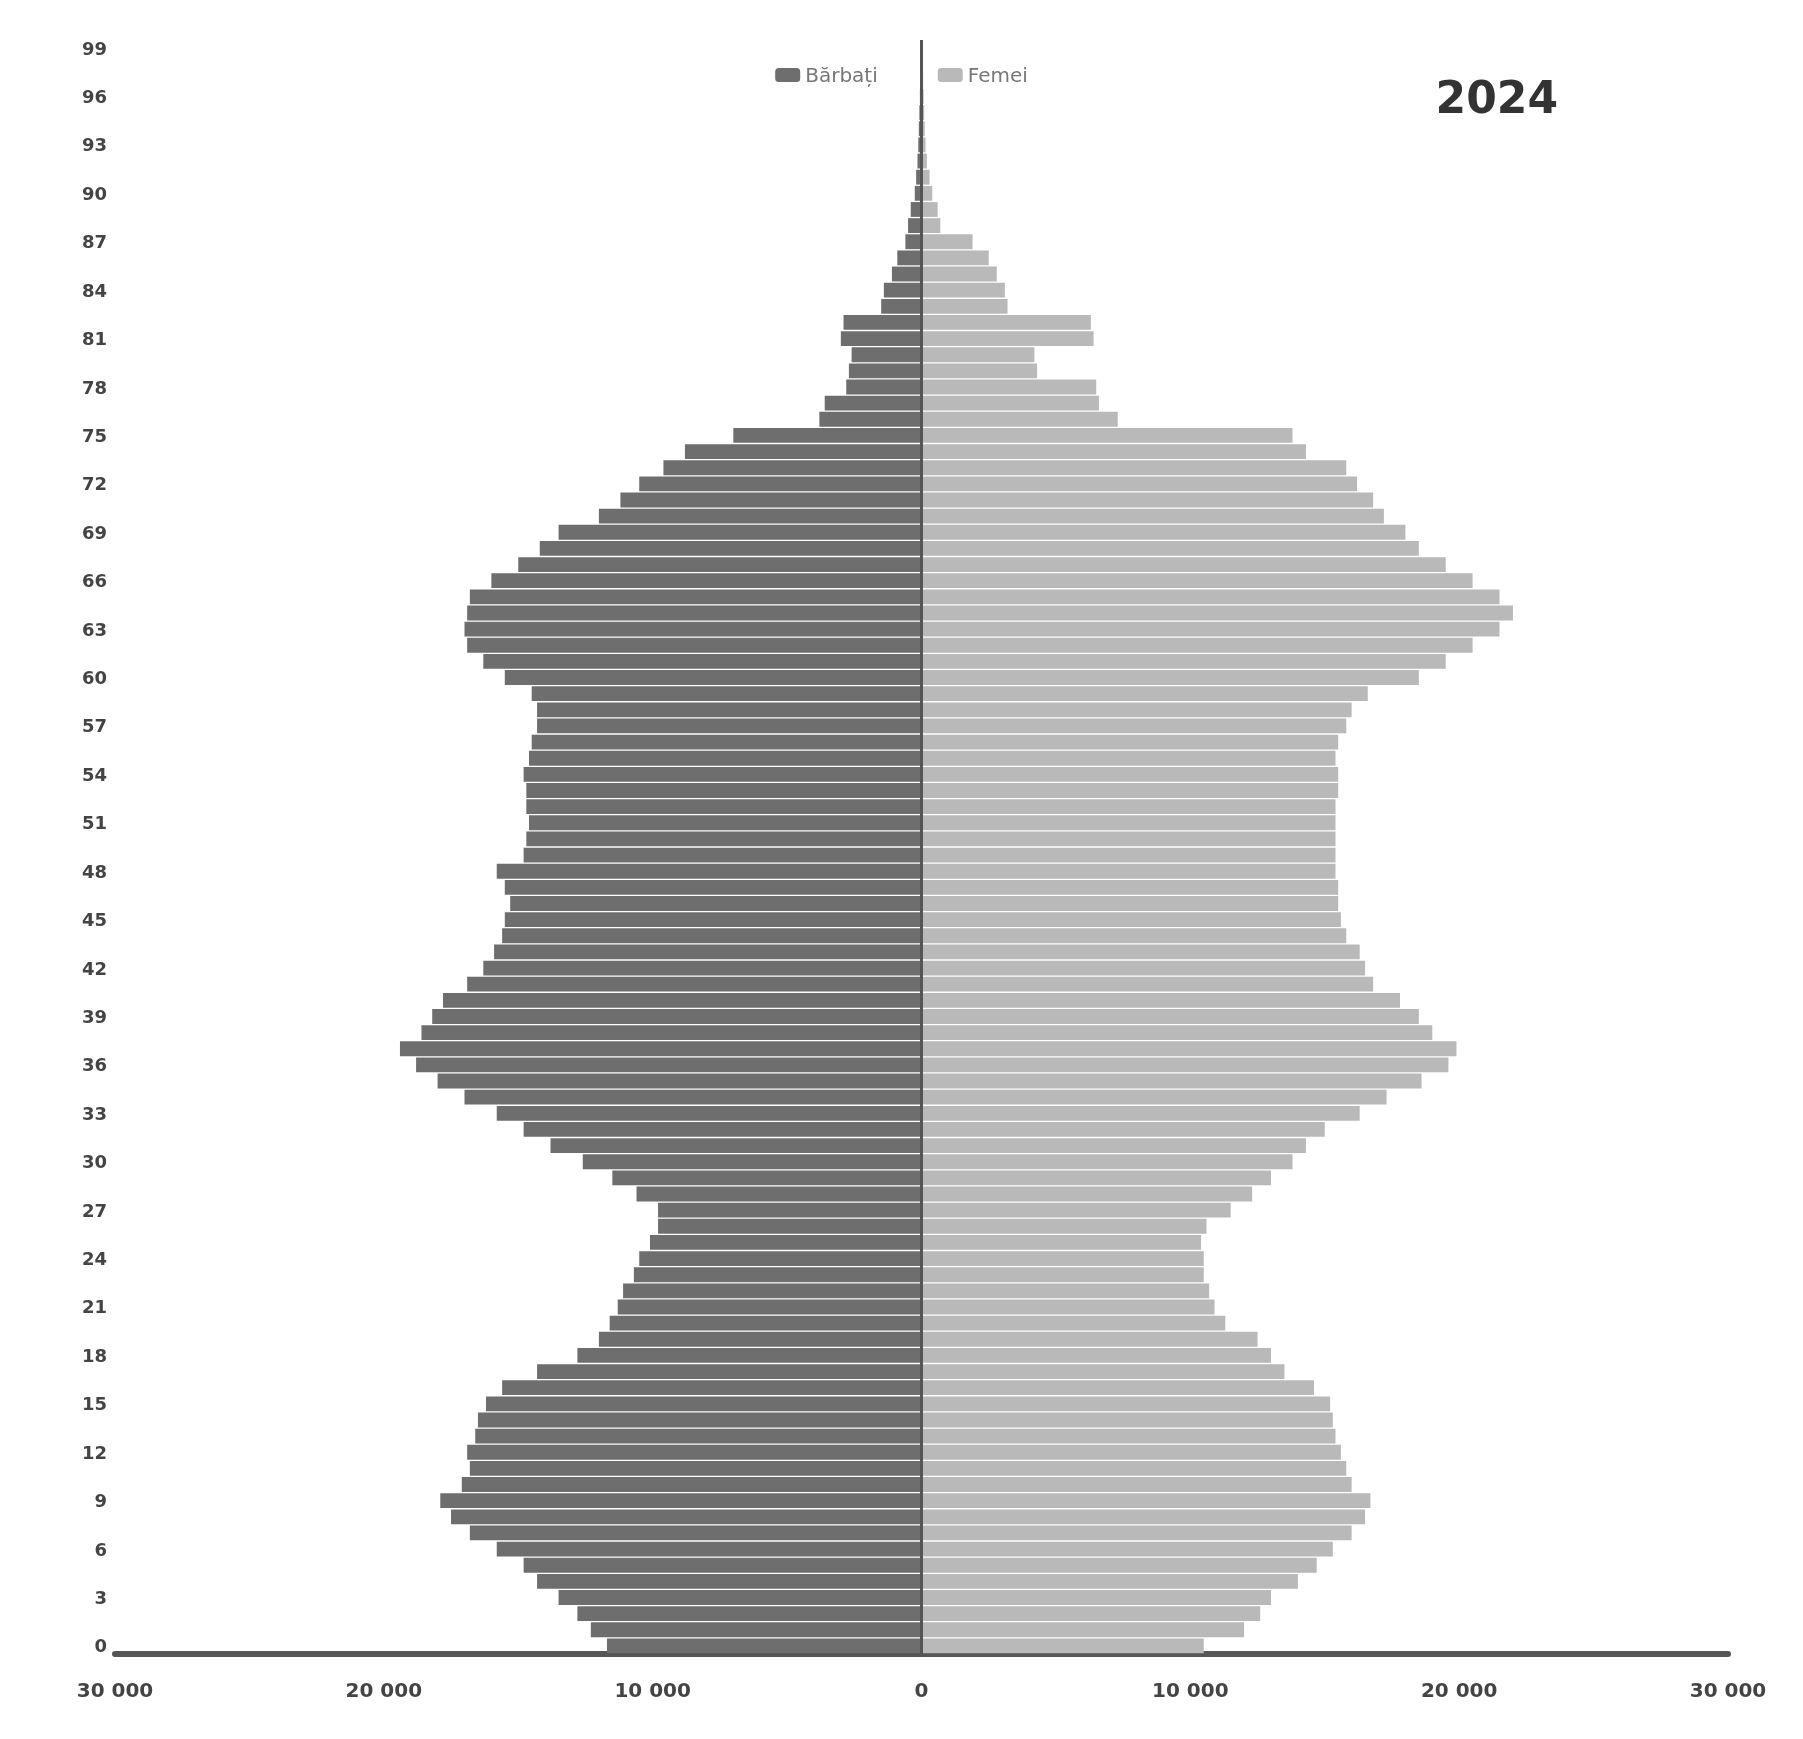 Image resolution: width=1803 pixels, height=1739 pixels. Describe the element at coordinates (94, 871) in the screenshot. I see `y-tick-label: 48` at that location.